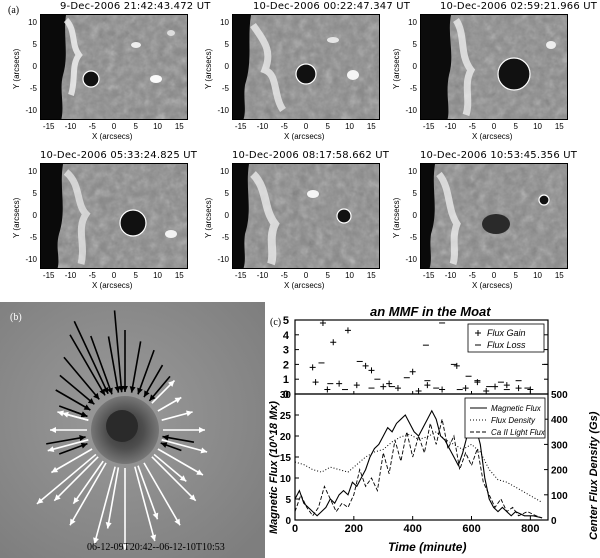 Image resolution: width=600 pixels, height=558 pixels. Describe the element at coordinates (288, 521) in the screenshot. I see `bottom-y-tick-label: 0` at that location.